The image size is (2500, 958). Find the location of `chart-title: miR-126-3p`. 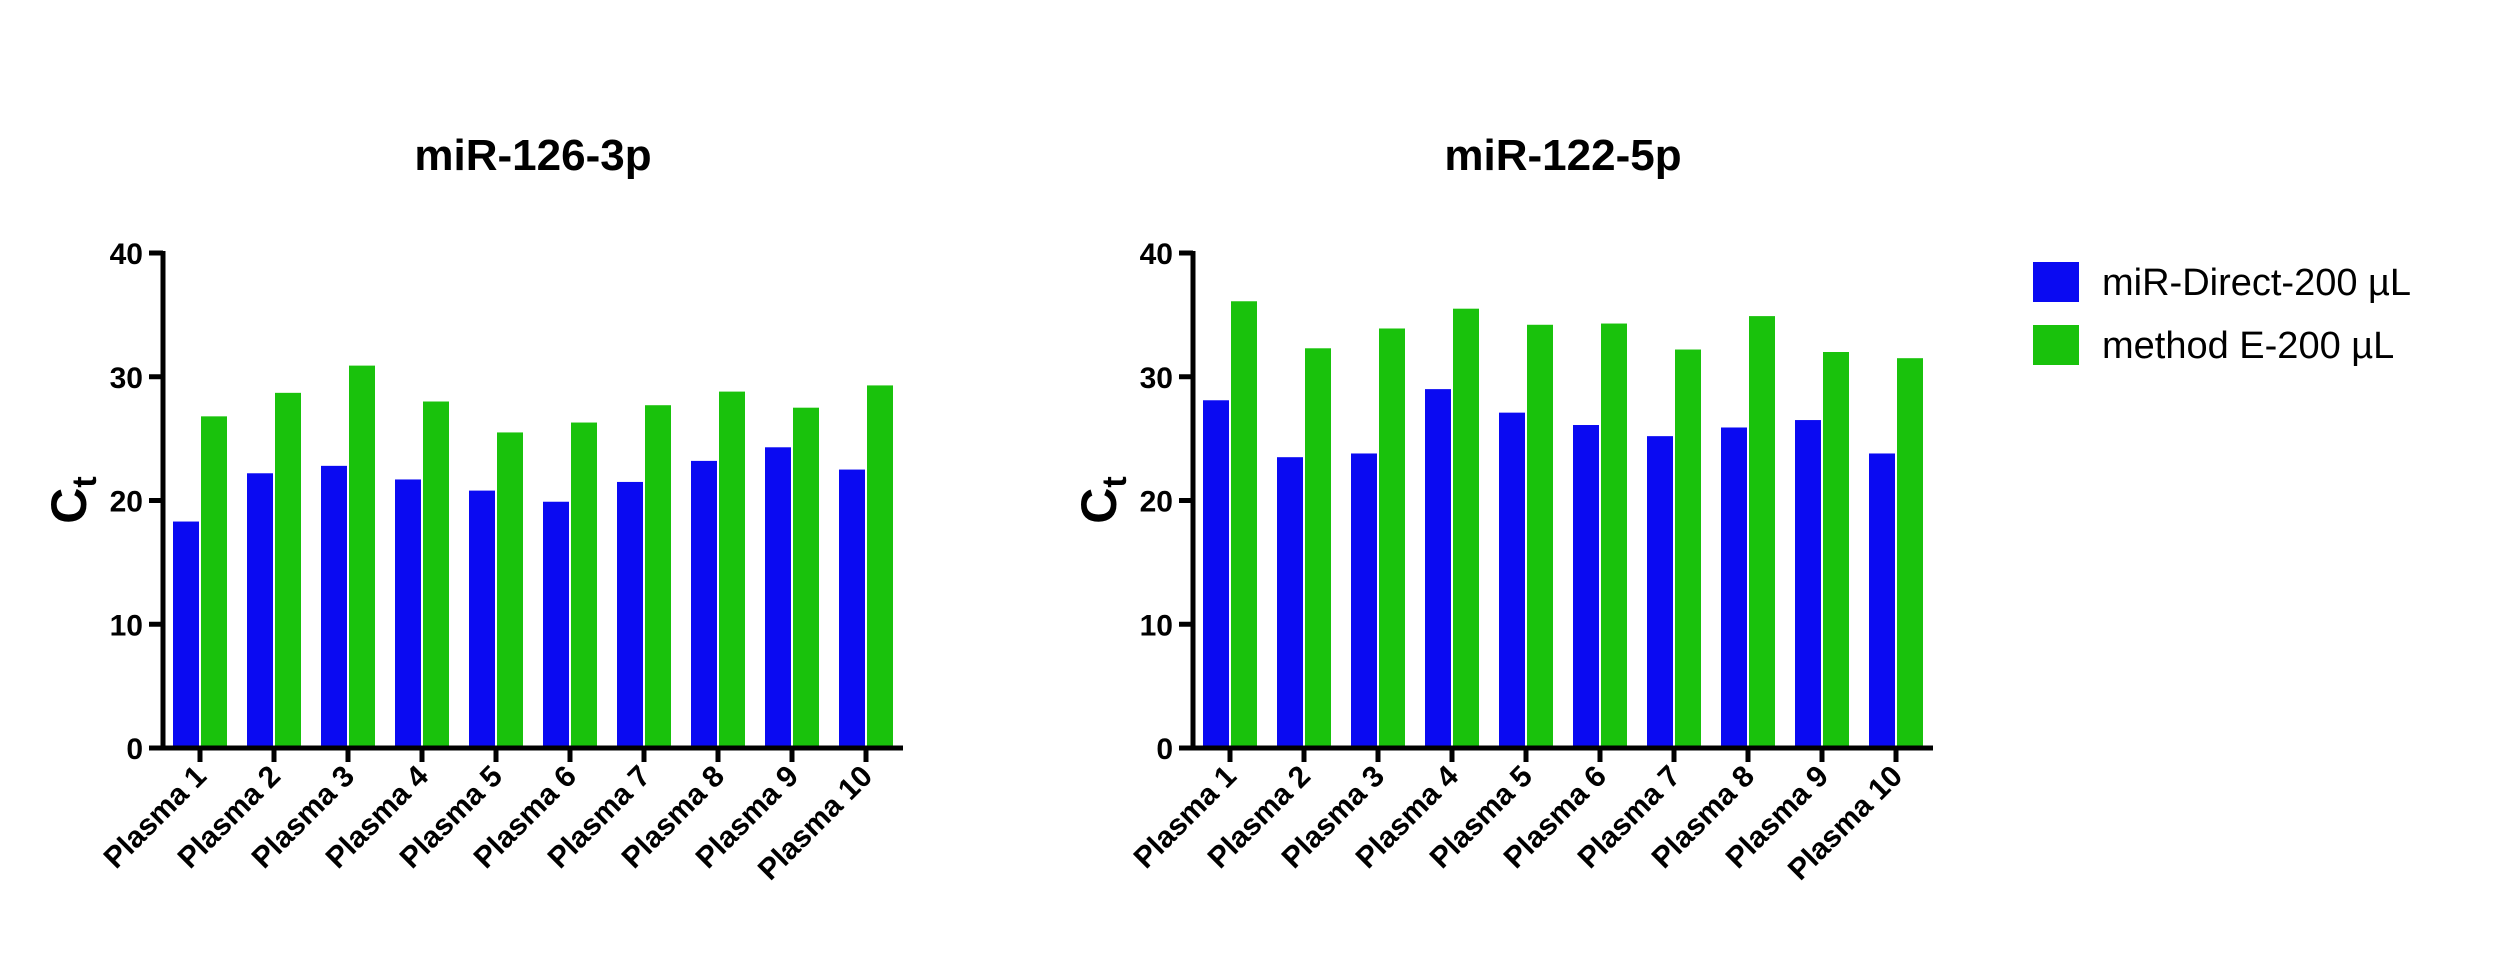

chart-title: miR-126-3p is located at coordinates (532, 155).